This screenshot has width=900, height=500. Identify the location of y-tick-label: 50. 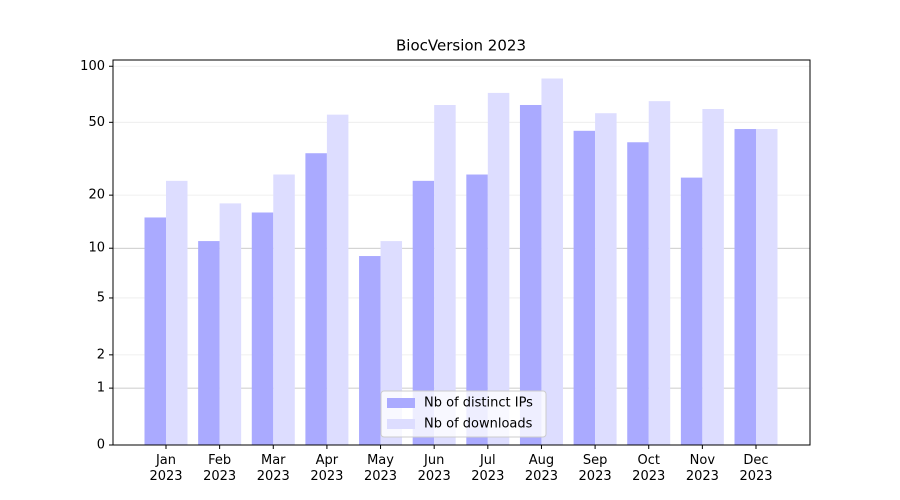
(96, 122).